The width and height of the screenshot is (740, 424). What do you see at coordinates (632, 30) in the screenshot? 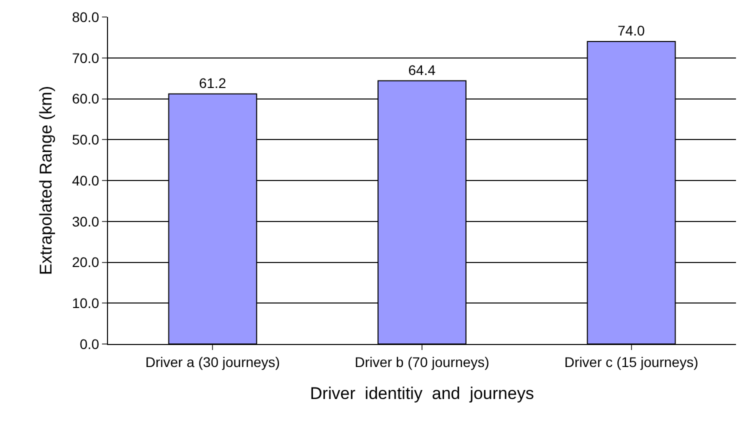
I see `data-label: 74.0` at bounding box center [632, 30].